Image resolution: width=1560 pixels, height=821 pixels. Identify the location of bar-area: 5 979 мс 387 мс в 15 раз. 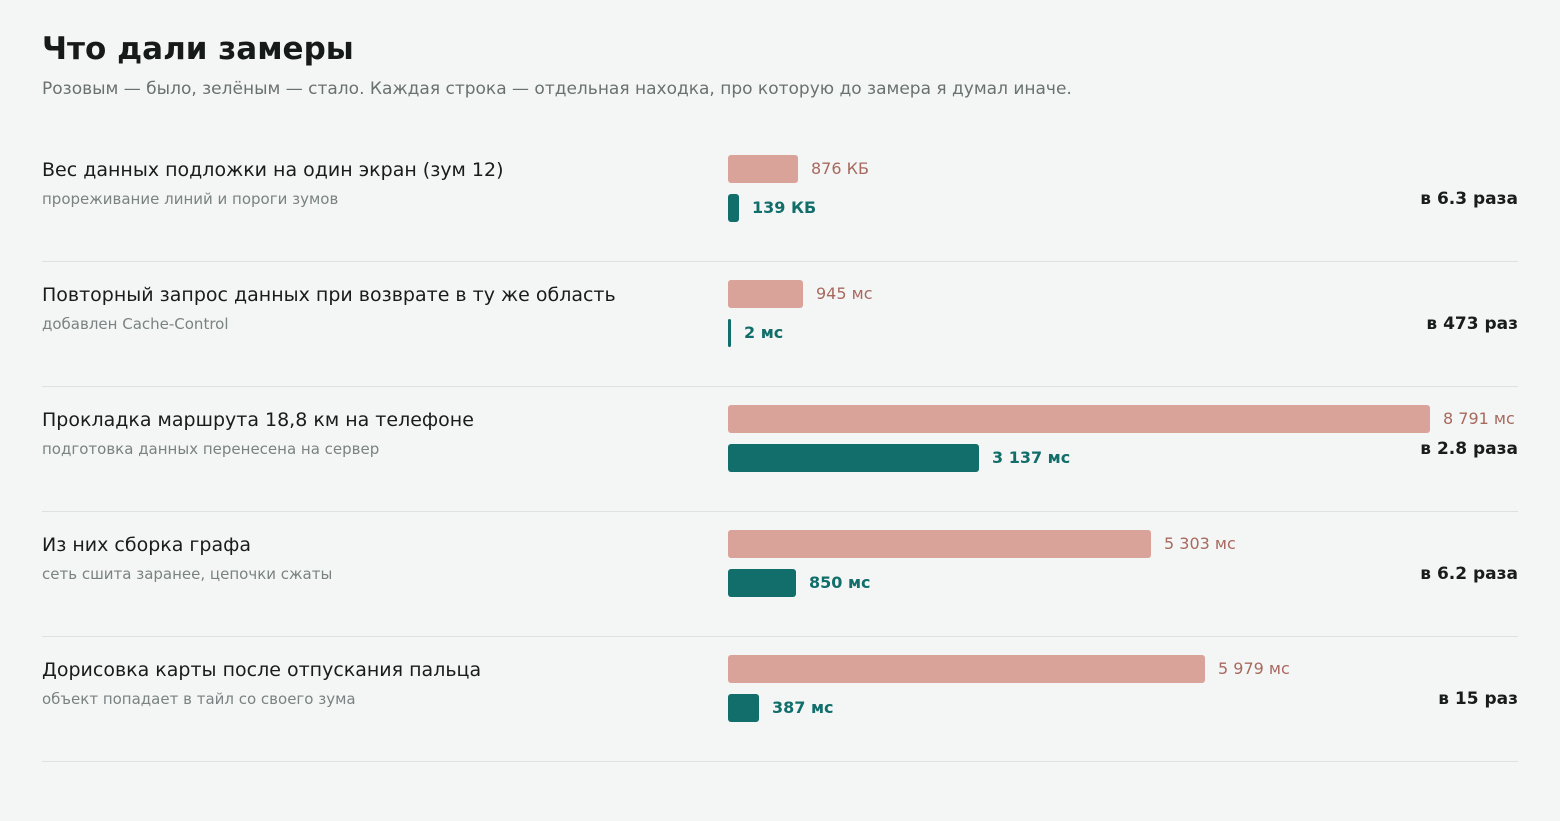
(1123, 699).